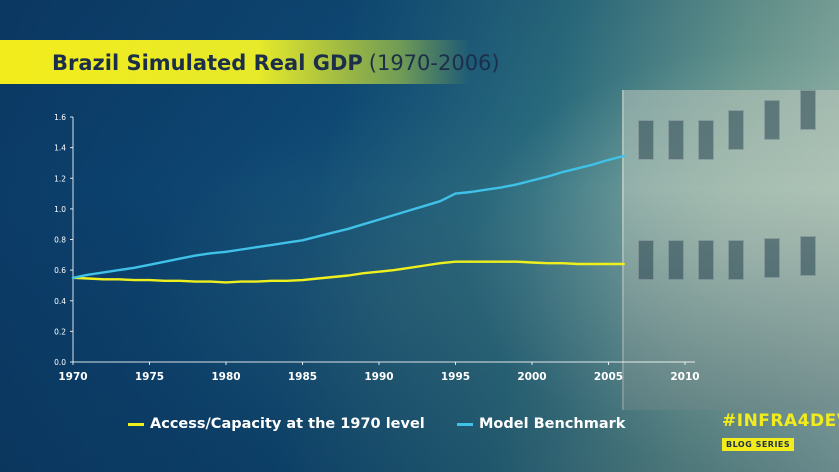  I want to click on legend-label-access-capacity: Access/Capacity at the 1970 level, so click(287, 424).